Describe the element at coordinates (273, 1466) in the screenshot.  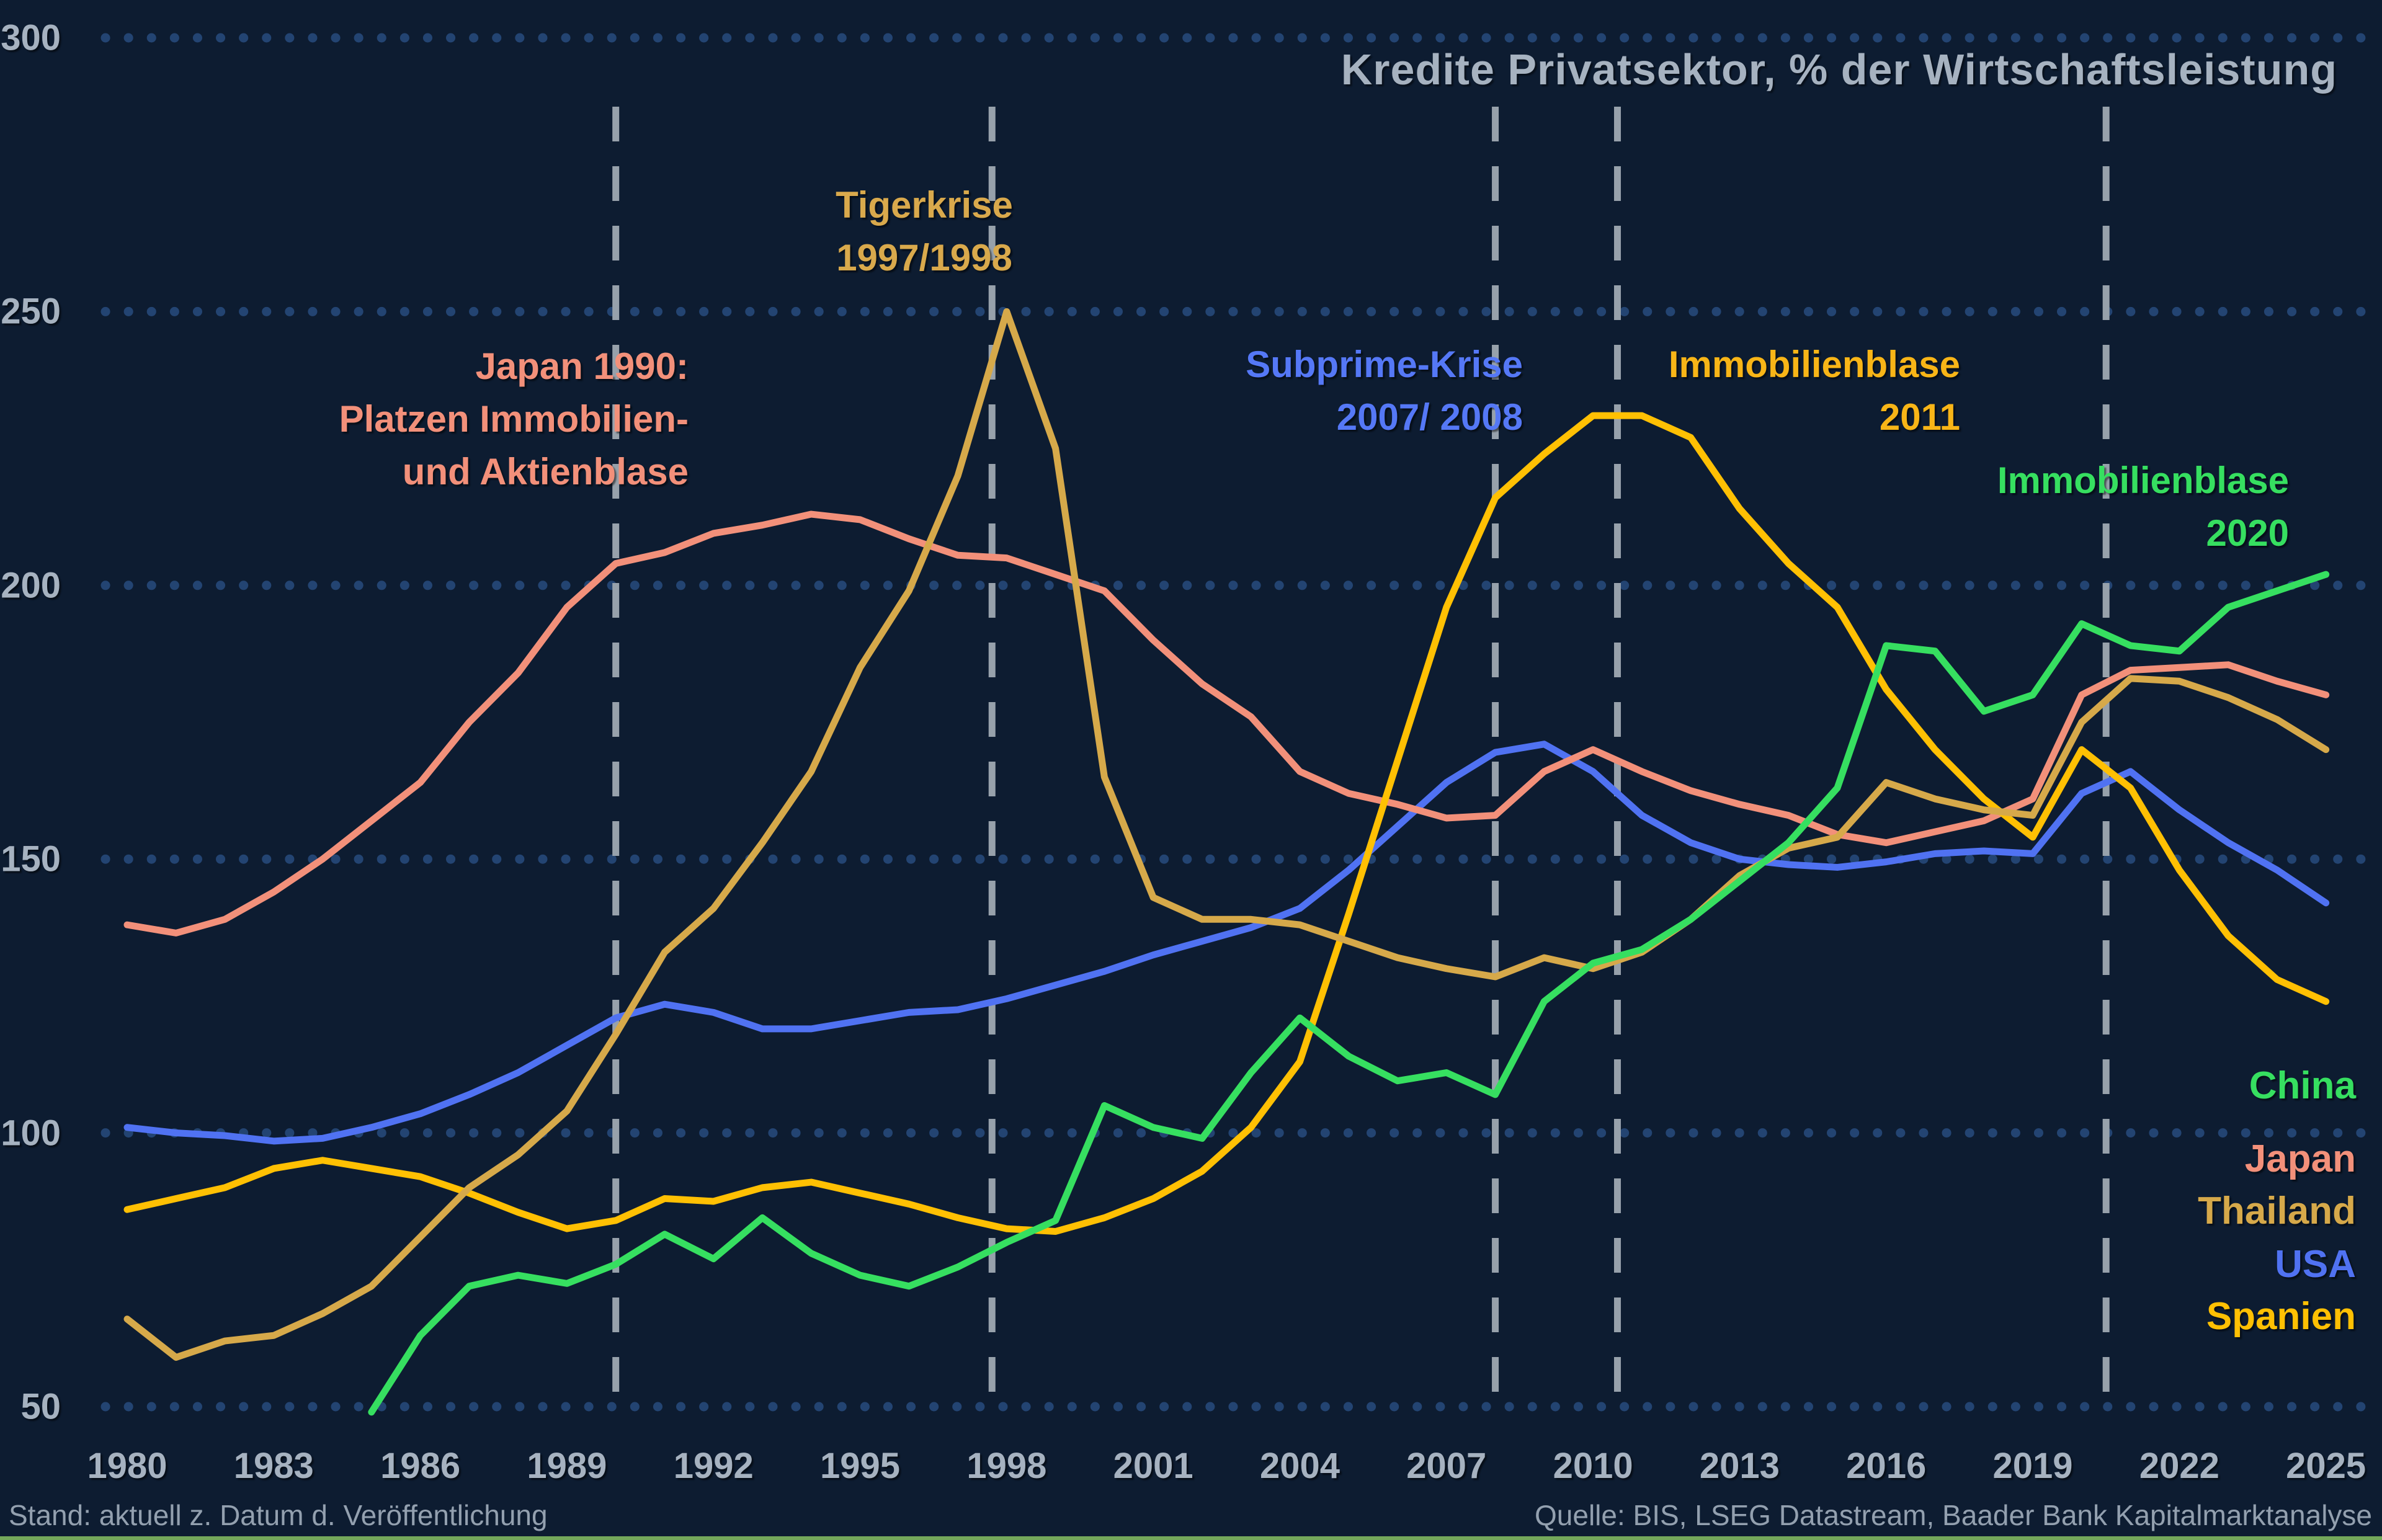
I see `x-tick-label: 1983` at that location.